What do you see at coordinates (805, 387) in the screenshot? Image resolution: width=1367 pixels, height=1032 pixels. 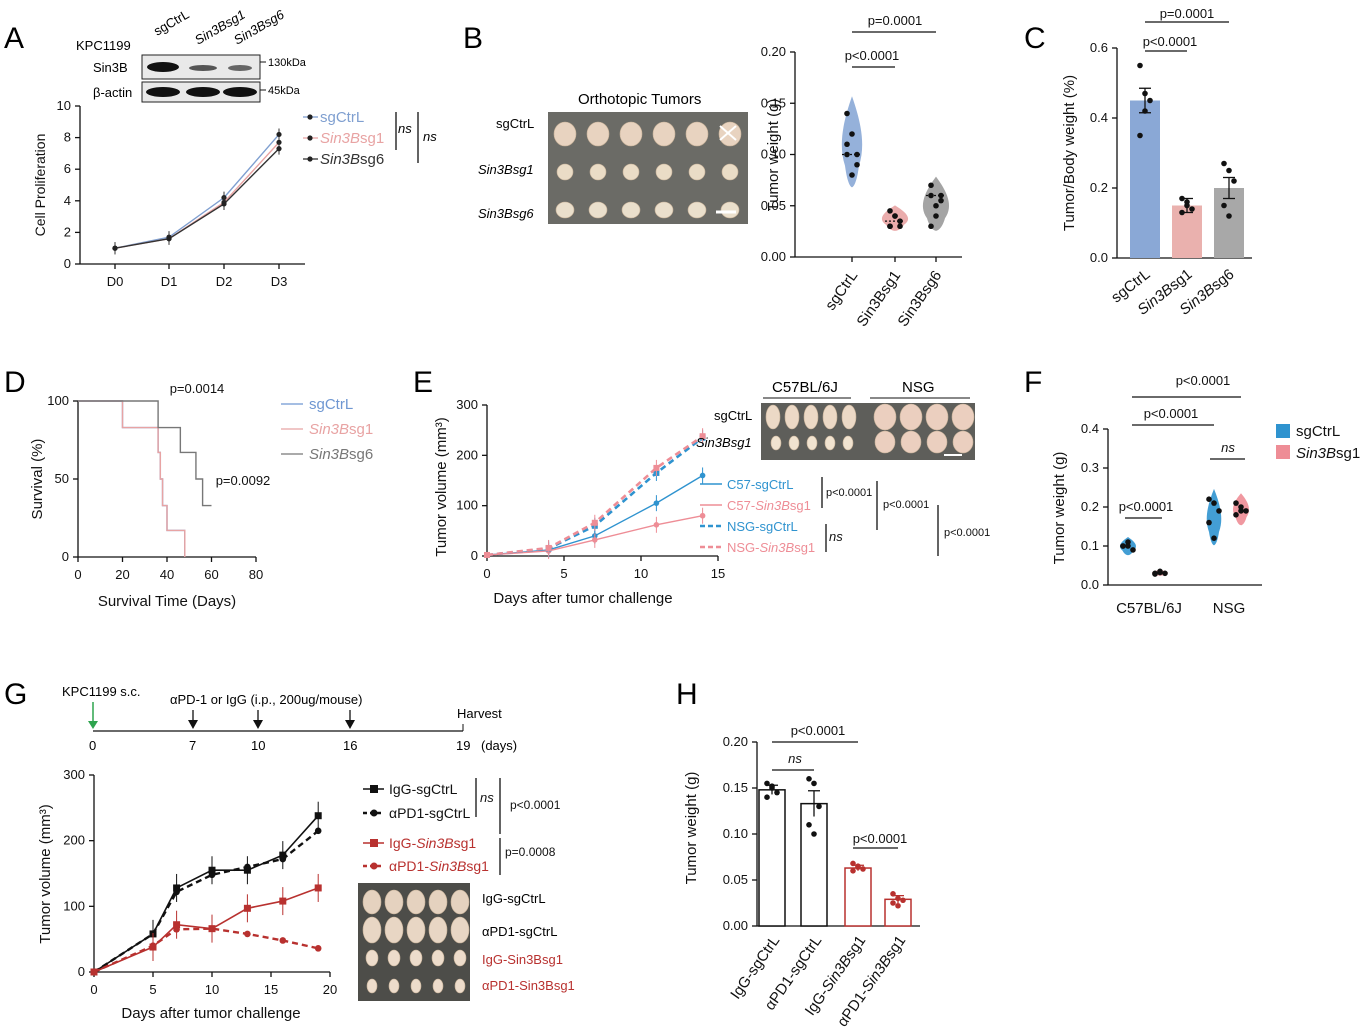 I see `photo-group-label: C57BL/6J` at bounding box center [805, 387].